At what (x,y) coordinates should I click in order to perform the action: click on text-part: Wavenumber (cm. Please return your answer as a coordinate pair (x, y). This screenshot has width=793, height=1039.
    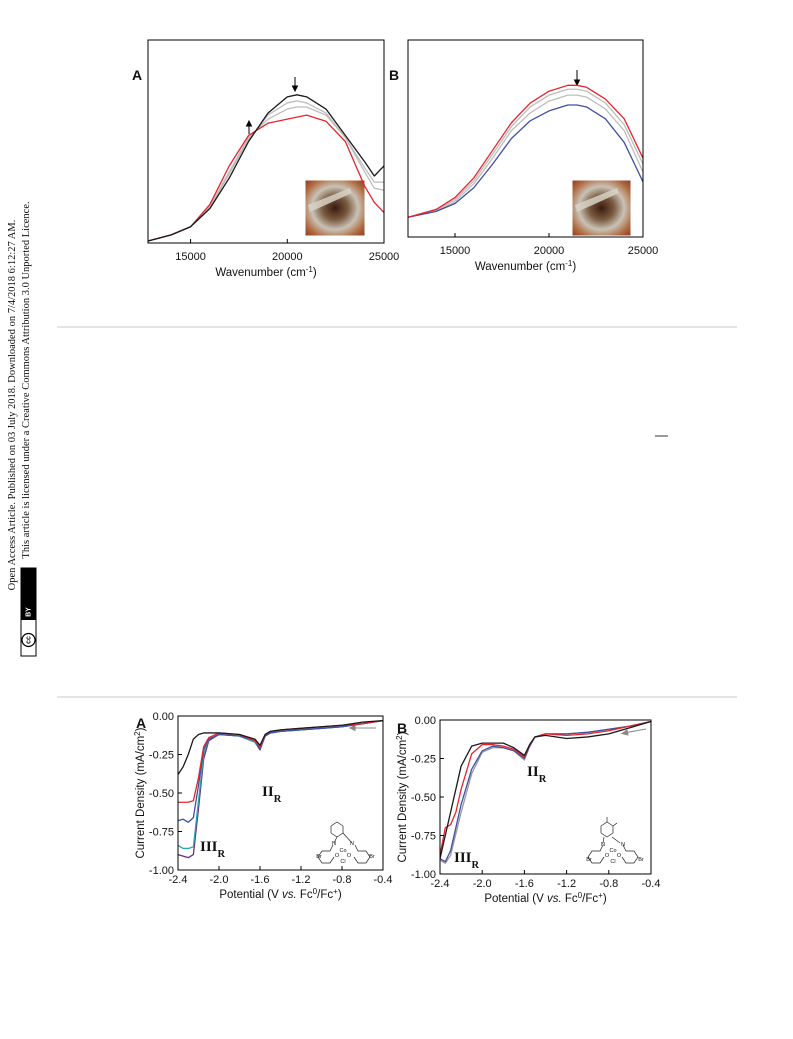
    Looking at the image, I should click on (260, 273).